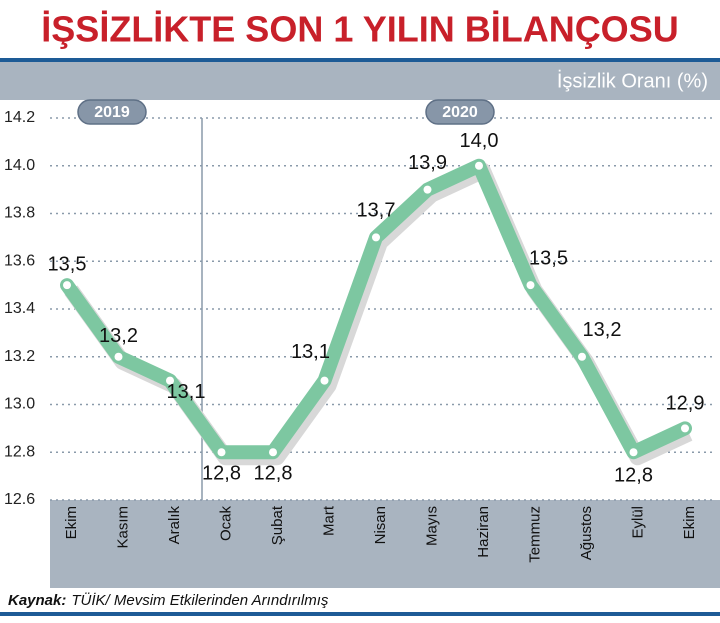 The image size is (720, 623). What do you see at coordinates (376, 211) in the screenshot?
I see `value-label: 13,7` at bounding box center [376, 211].